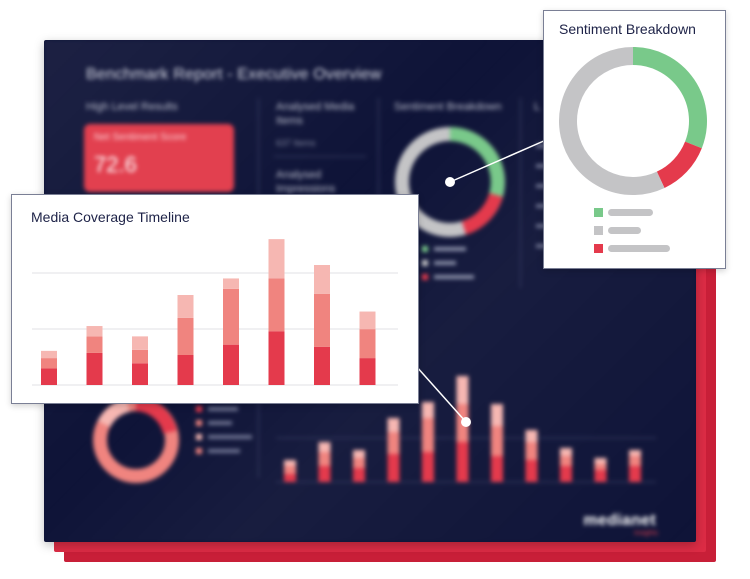 The image size is (750, 579). I want to click on legend-swatch-positive, so click(598, 212).